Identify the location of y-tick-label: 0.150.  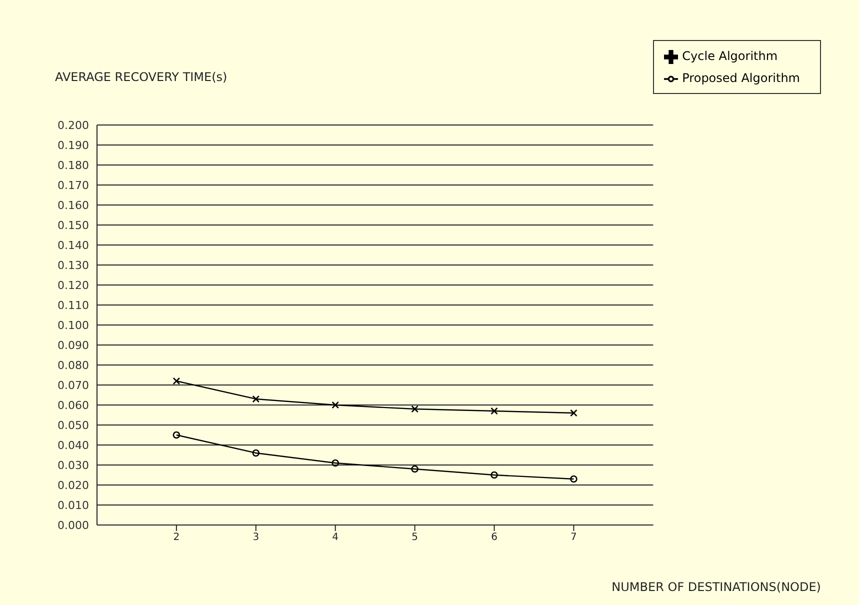
(73, 225).